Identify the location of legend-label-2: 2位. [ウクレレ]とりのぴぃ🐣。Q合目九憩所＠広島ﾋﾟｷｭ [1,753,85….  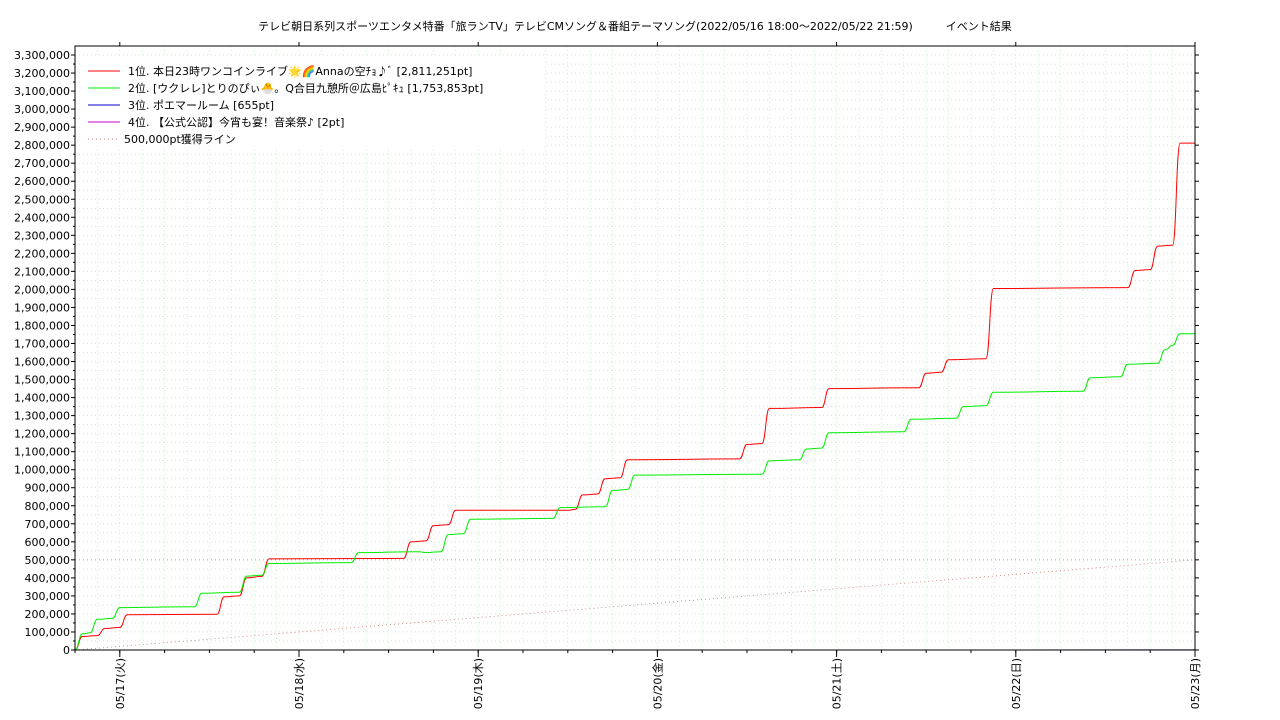
(305, 88).